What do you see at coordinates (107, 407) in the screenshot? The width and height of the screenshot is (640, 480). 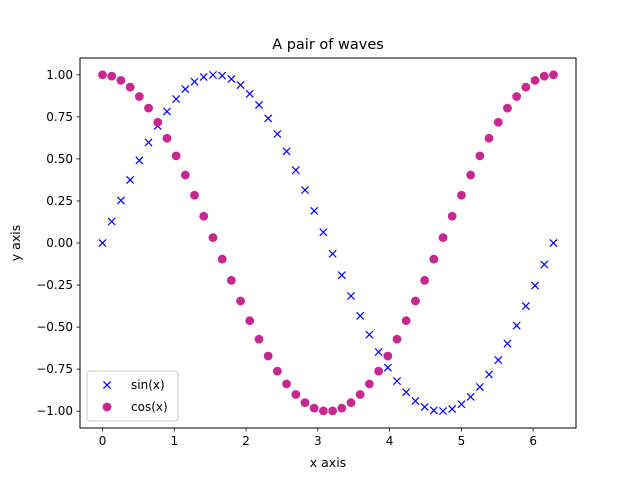 I see `legend-marker` at bounding box center [107, 407].